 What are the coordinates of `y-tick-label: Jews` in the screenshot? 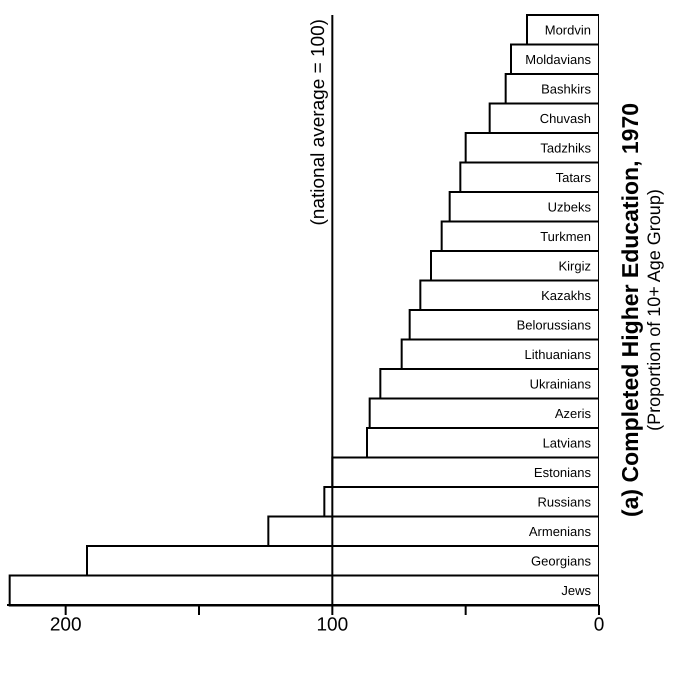 It's located at (576, 590).